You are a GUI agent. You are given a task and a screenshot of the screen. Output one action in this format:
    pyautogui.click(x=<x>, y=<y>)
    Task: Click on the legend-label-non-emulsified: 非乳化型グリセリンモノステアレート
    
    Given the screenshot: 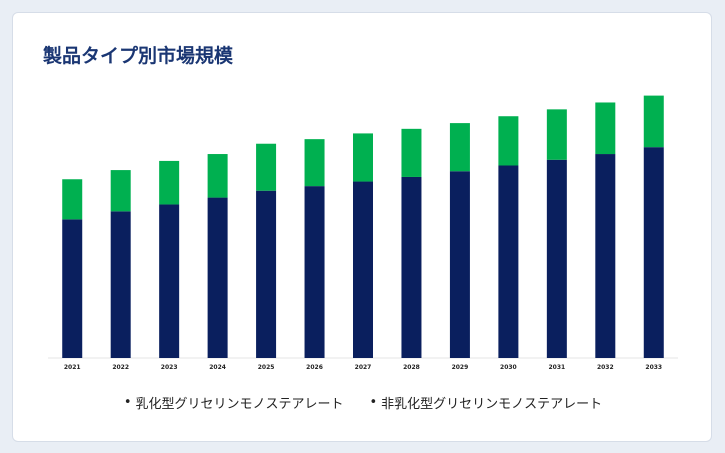 What is the action you would take?
    pyautogui.click(x=492, y=404)
    